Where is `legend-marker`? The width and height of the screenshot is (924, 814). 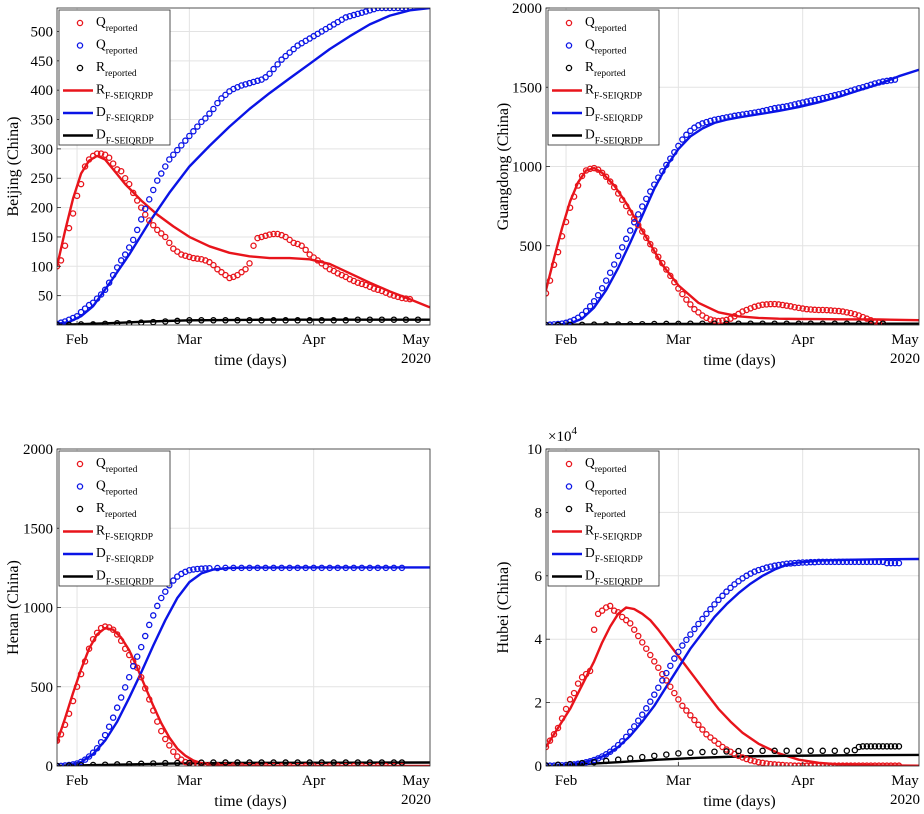 legend-marker is located at coordinates (569, 509).